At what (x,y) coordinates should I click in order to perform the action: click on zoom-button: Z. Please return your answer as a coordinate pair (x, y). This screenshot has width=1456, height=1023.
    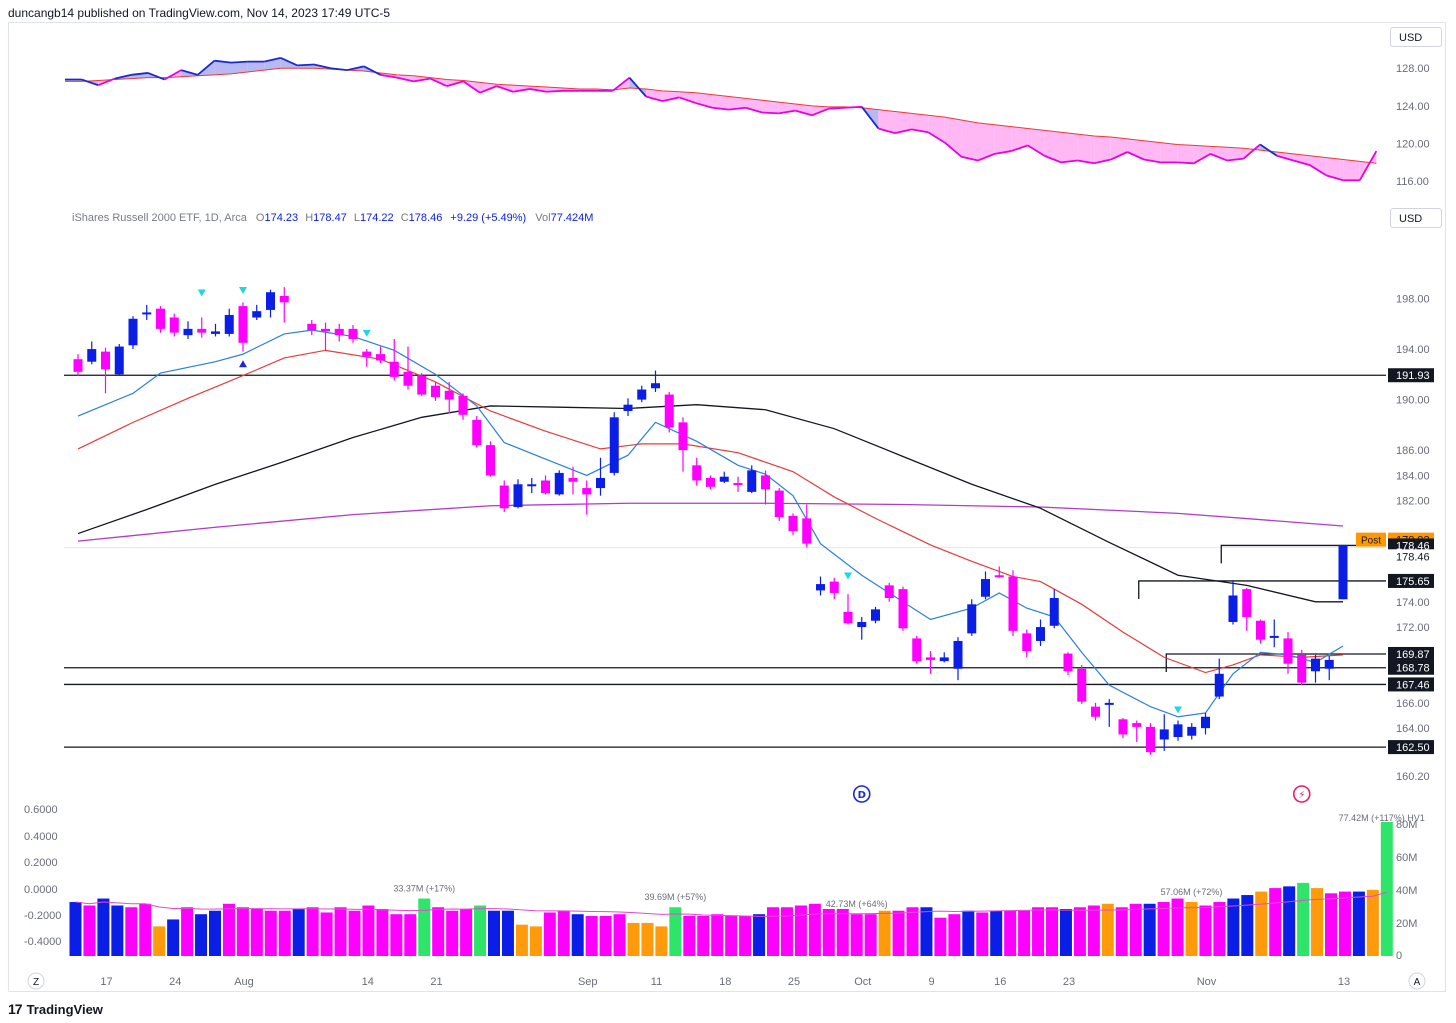
    Looking at the image, I should click on (36, 982).